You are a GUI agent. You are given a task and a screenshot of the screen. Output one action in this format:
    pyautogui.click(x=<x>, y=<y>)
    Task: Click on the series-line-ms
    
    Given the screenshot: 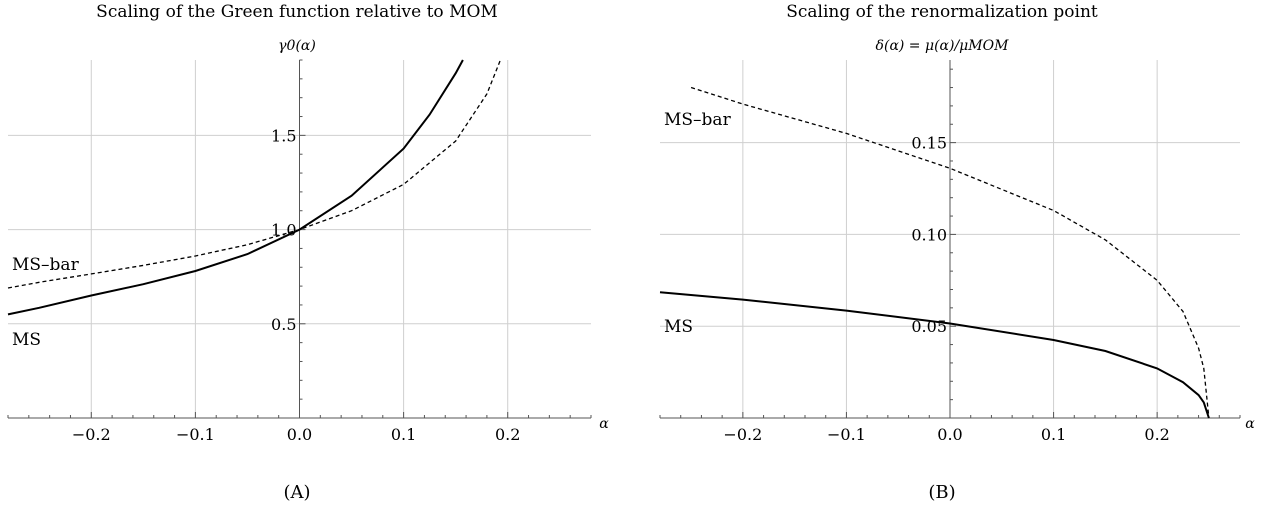 What is the action you would take?
    pyautogui.click(x=934, y=355)
    